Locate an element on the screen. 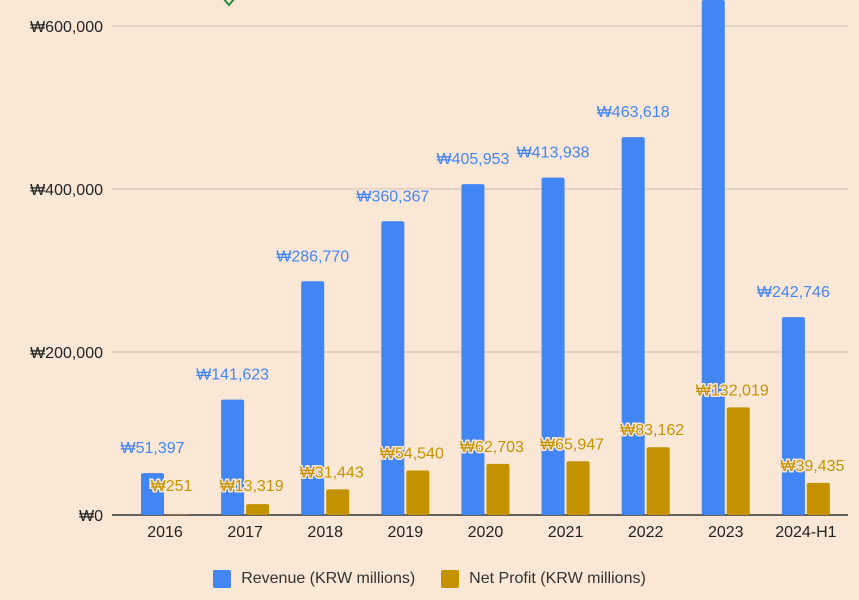 This screenshot has height=600, width=859. legend-item-profit: Net Profit (KRW millions) is located at coordinates (543, 579).